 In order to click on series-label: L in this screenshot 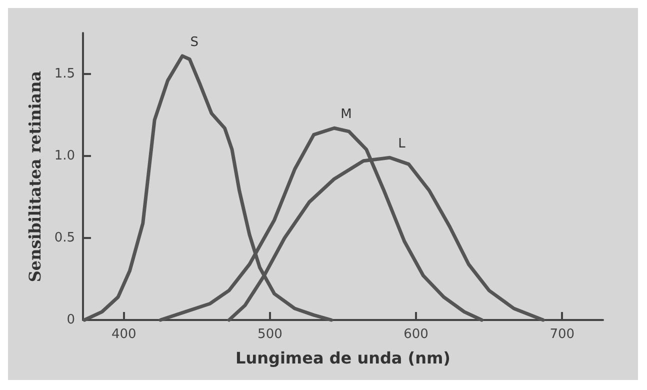, I will do `click(402, 144)`.